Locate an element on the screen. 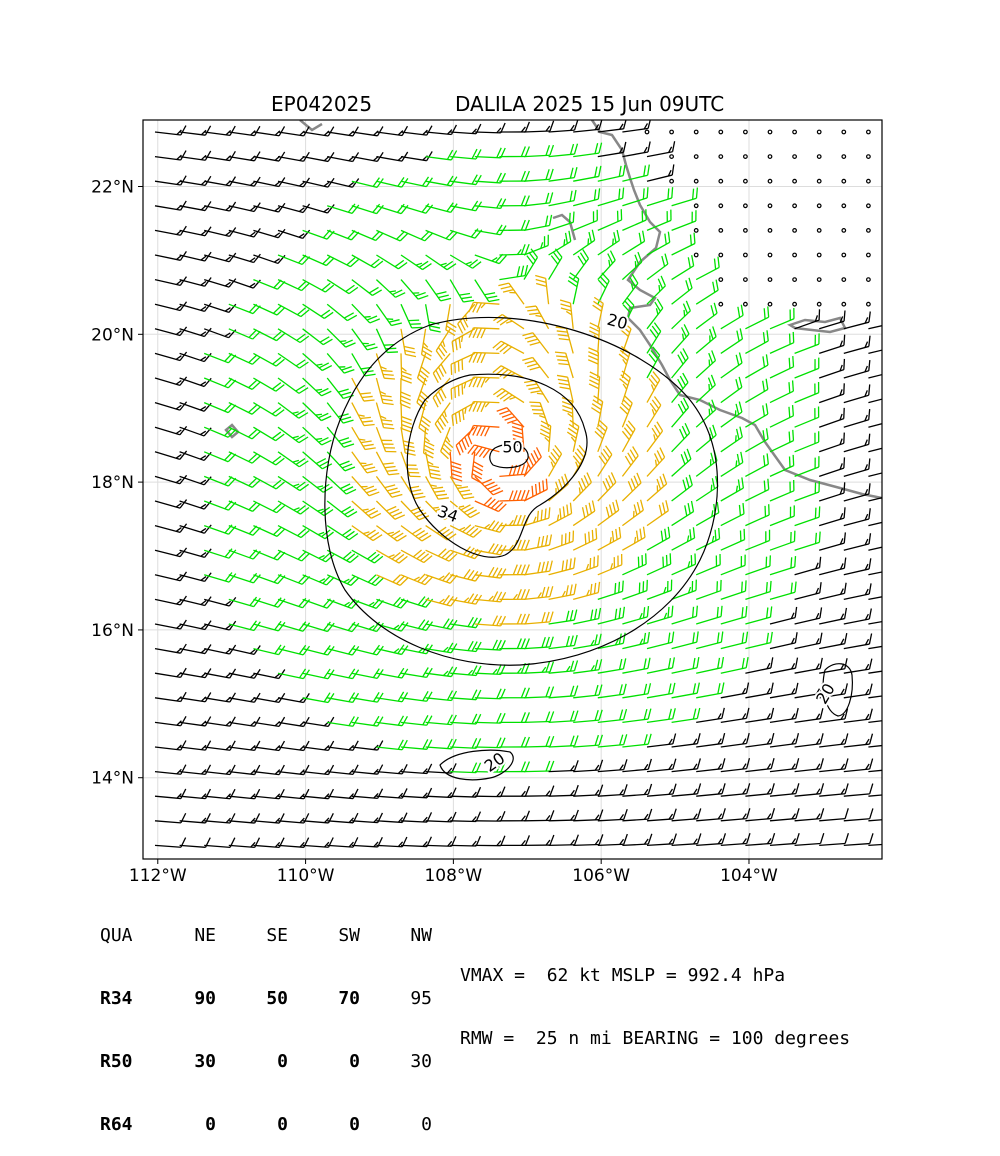  y-tick-label: 16°N is located at coordinates (112, 631).